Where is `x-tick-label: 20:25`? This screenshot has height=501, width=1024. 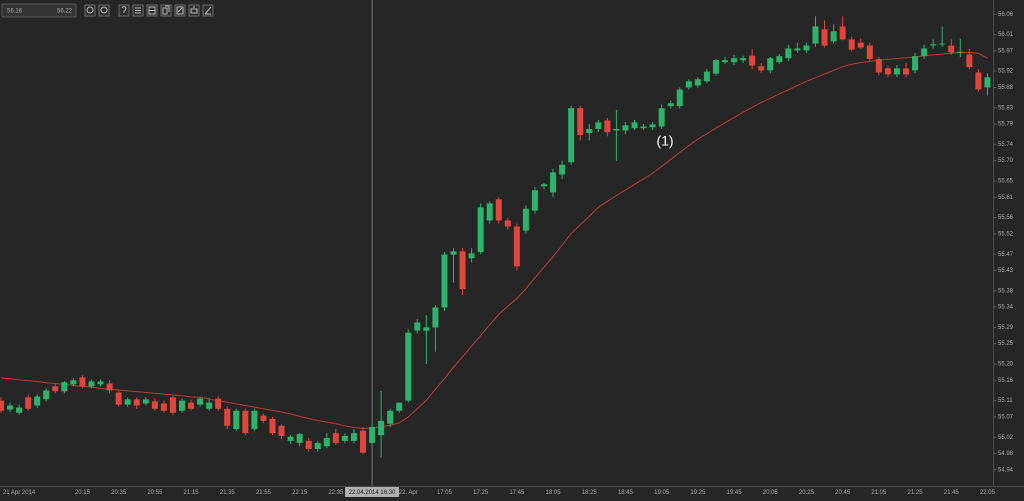
x-tick-label: 20:25 is located at coordinates (807, 493).